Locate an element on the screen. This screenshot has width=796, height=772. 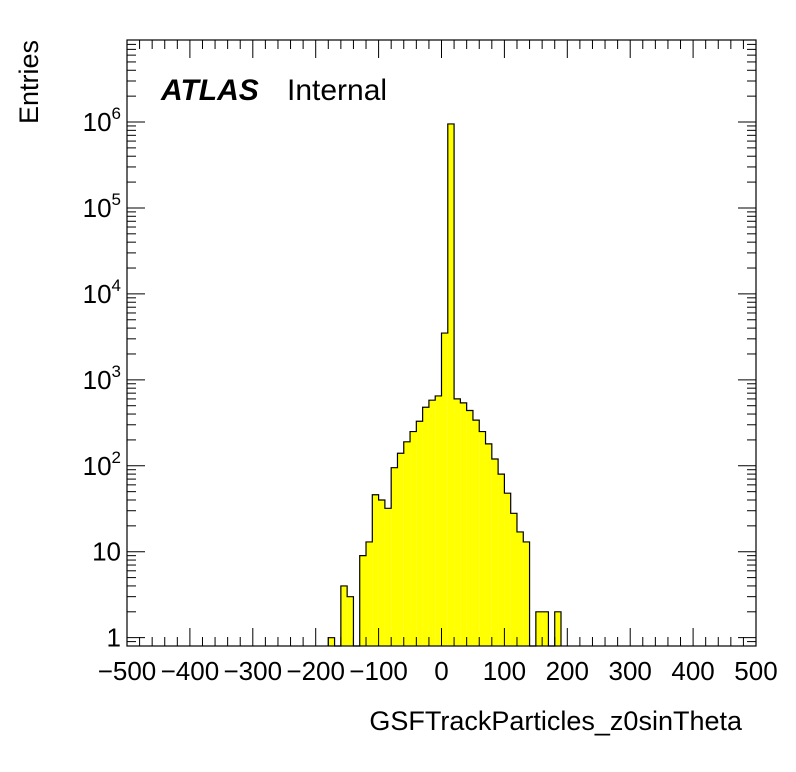
y-axis-title: Entries is located at coordinates (29, 82).